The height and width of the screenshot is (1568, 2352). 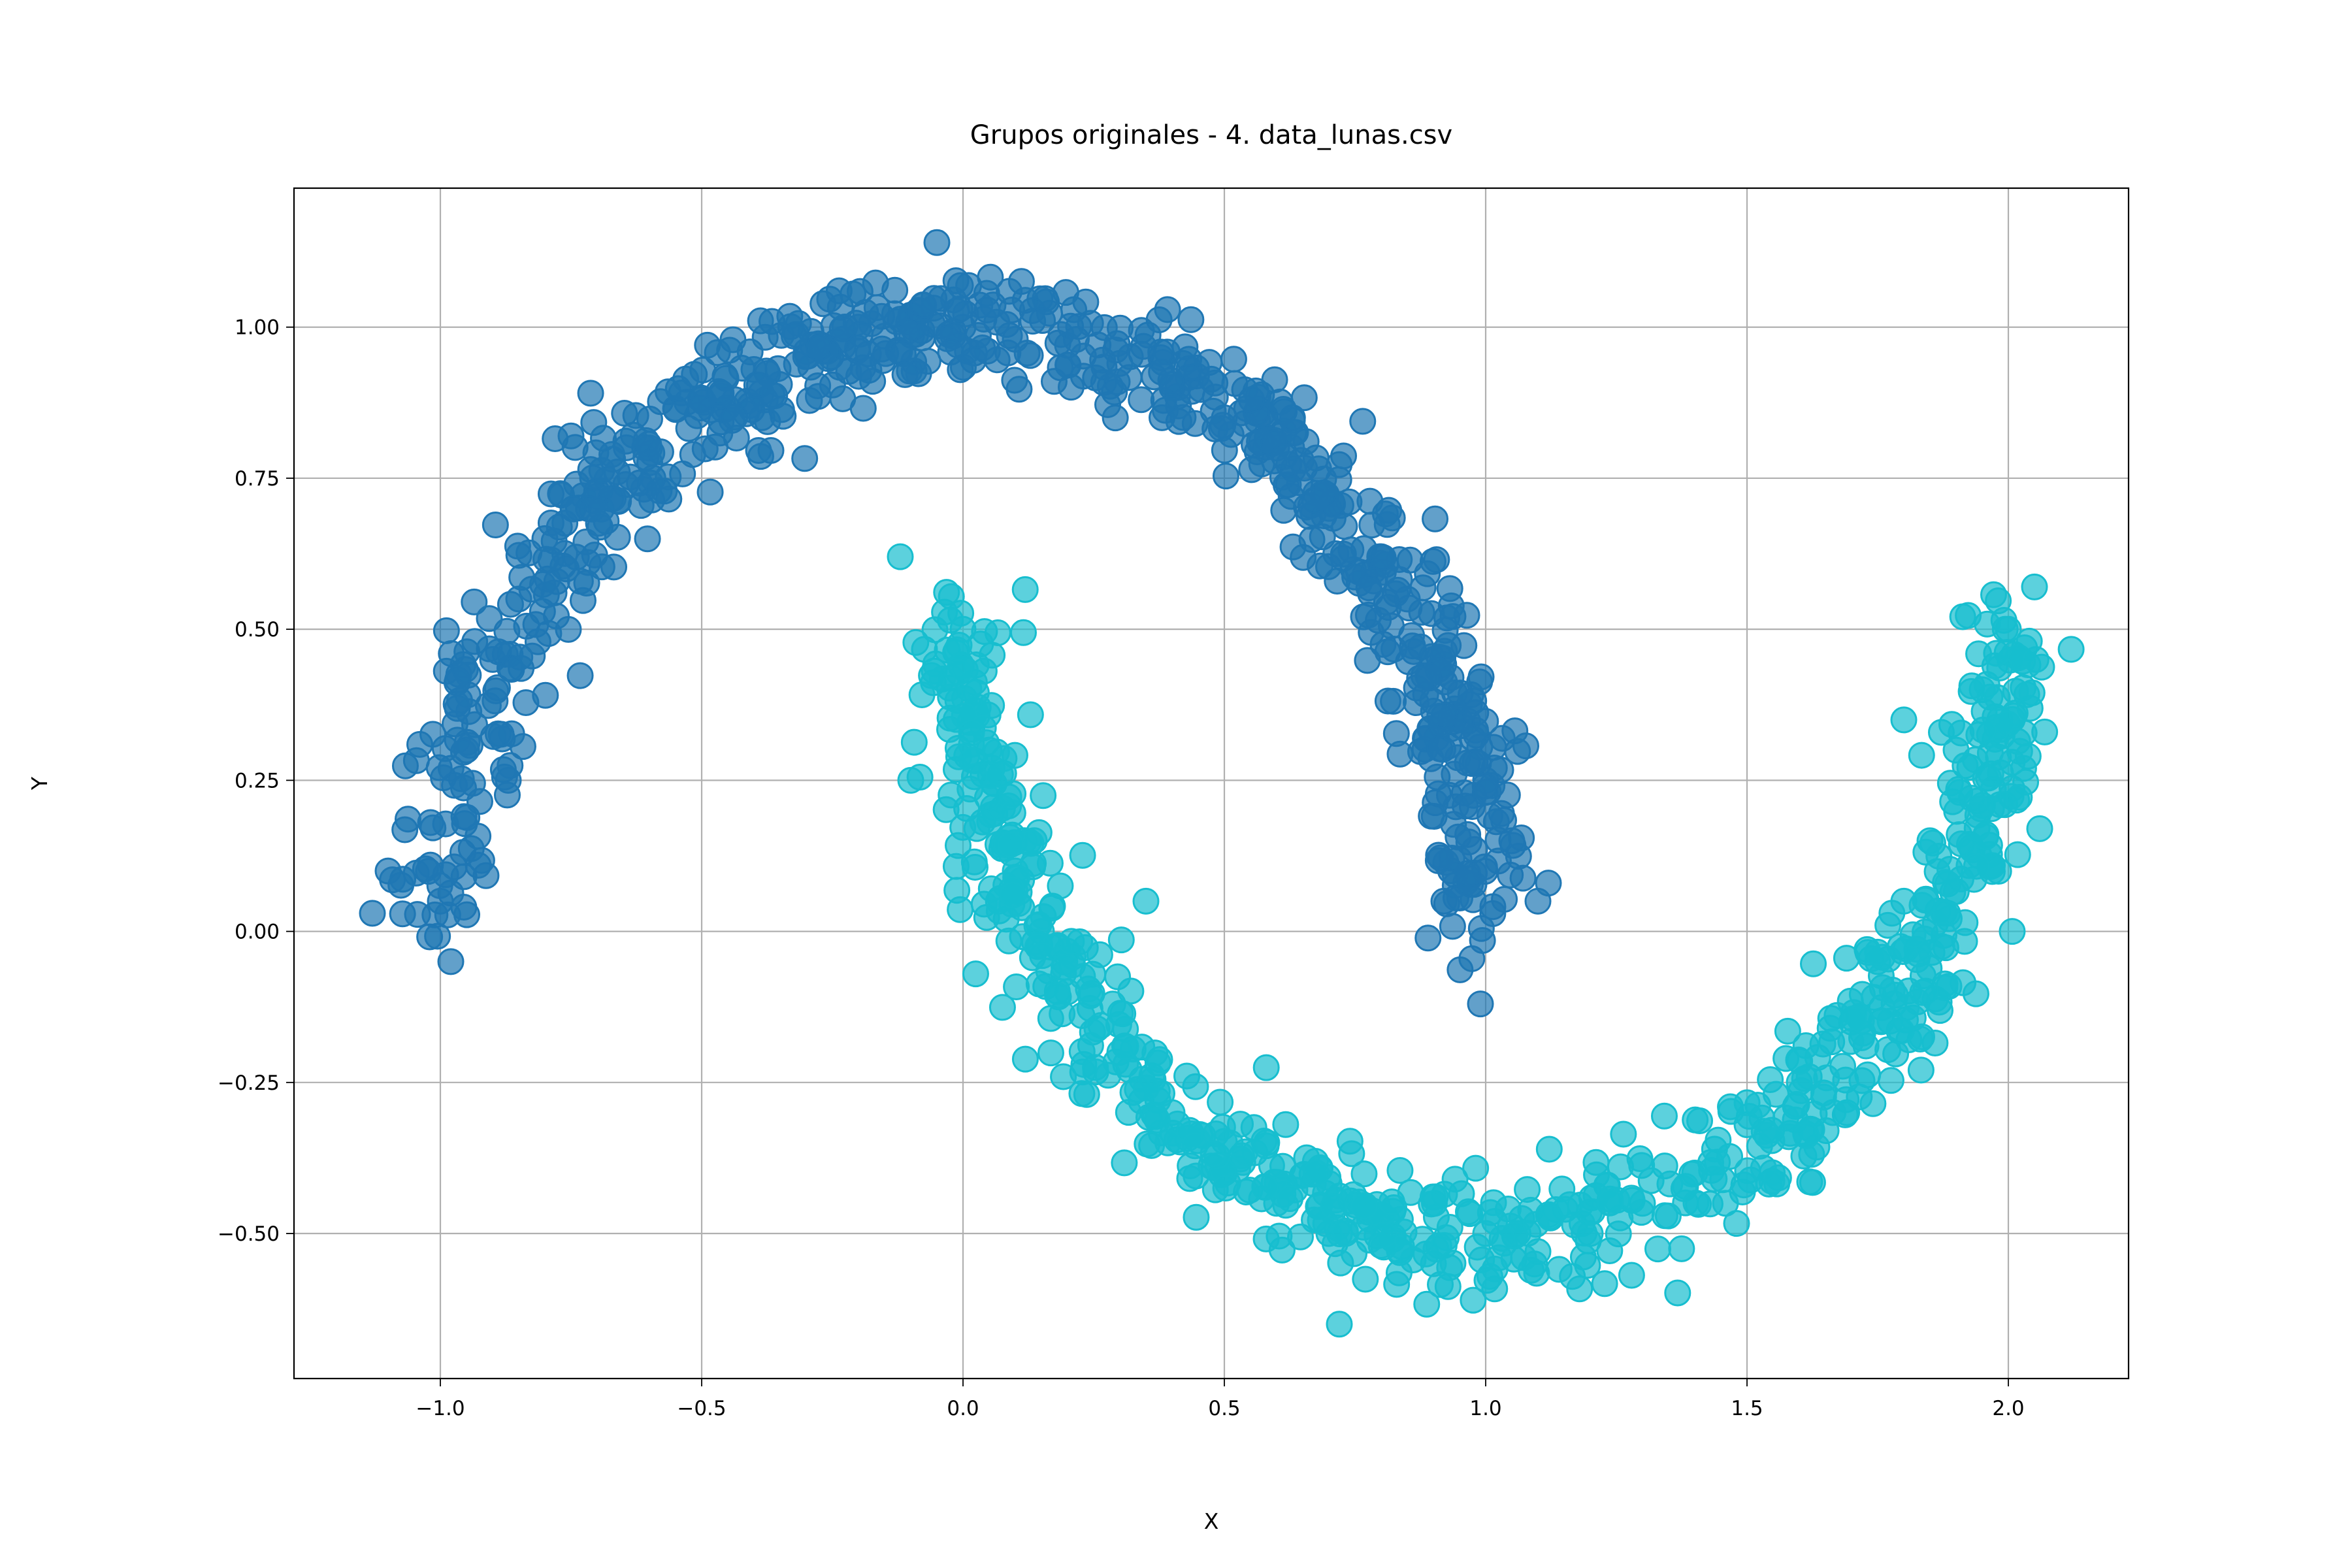 What do you see at coordinates (257, 479) in the screenshot?
I see `y-tick-label: 0.75` at bounding box center [257, 479].